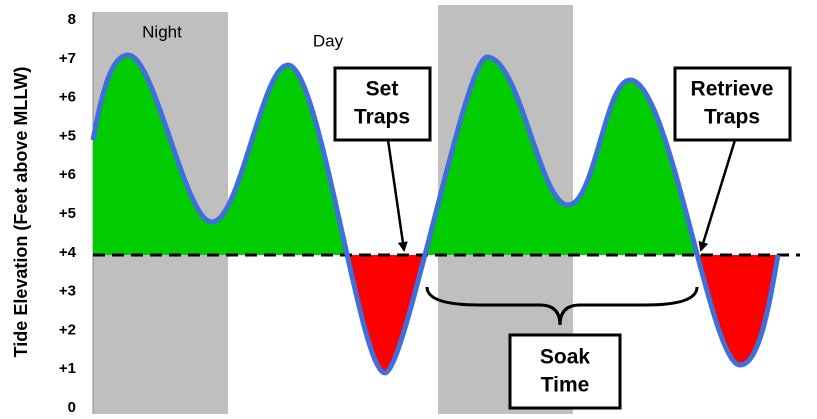 The image size is (817, 419). Describe the element at coordinates (562, 306) in the screenshot. I see `brace` at that location.